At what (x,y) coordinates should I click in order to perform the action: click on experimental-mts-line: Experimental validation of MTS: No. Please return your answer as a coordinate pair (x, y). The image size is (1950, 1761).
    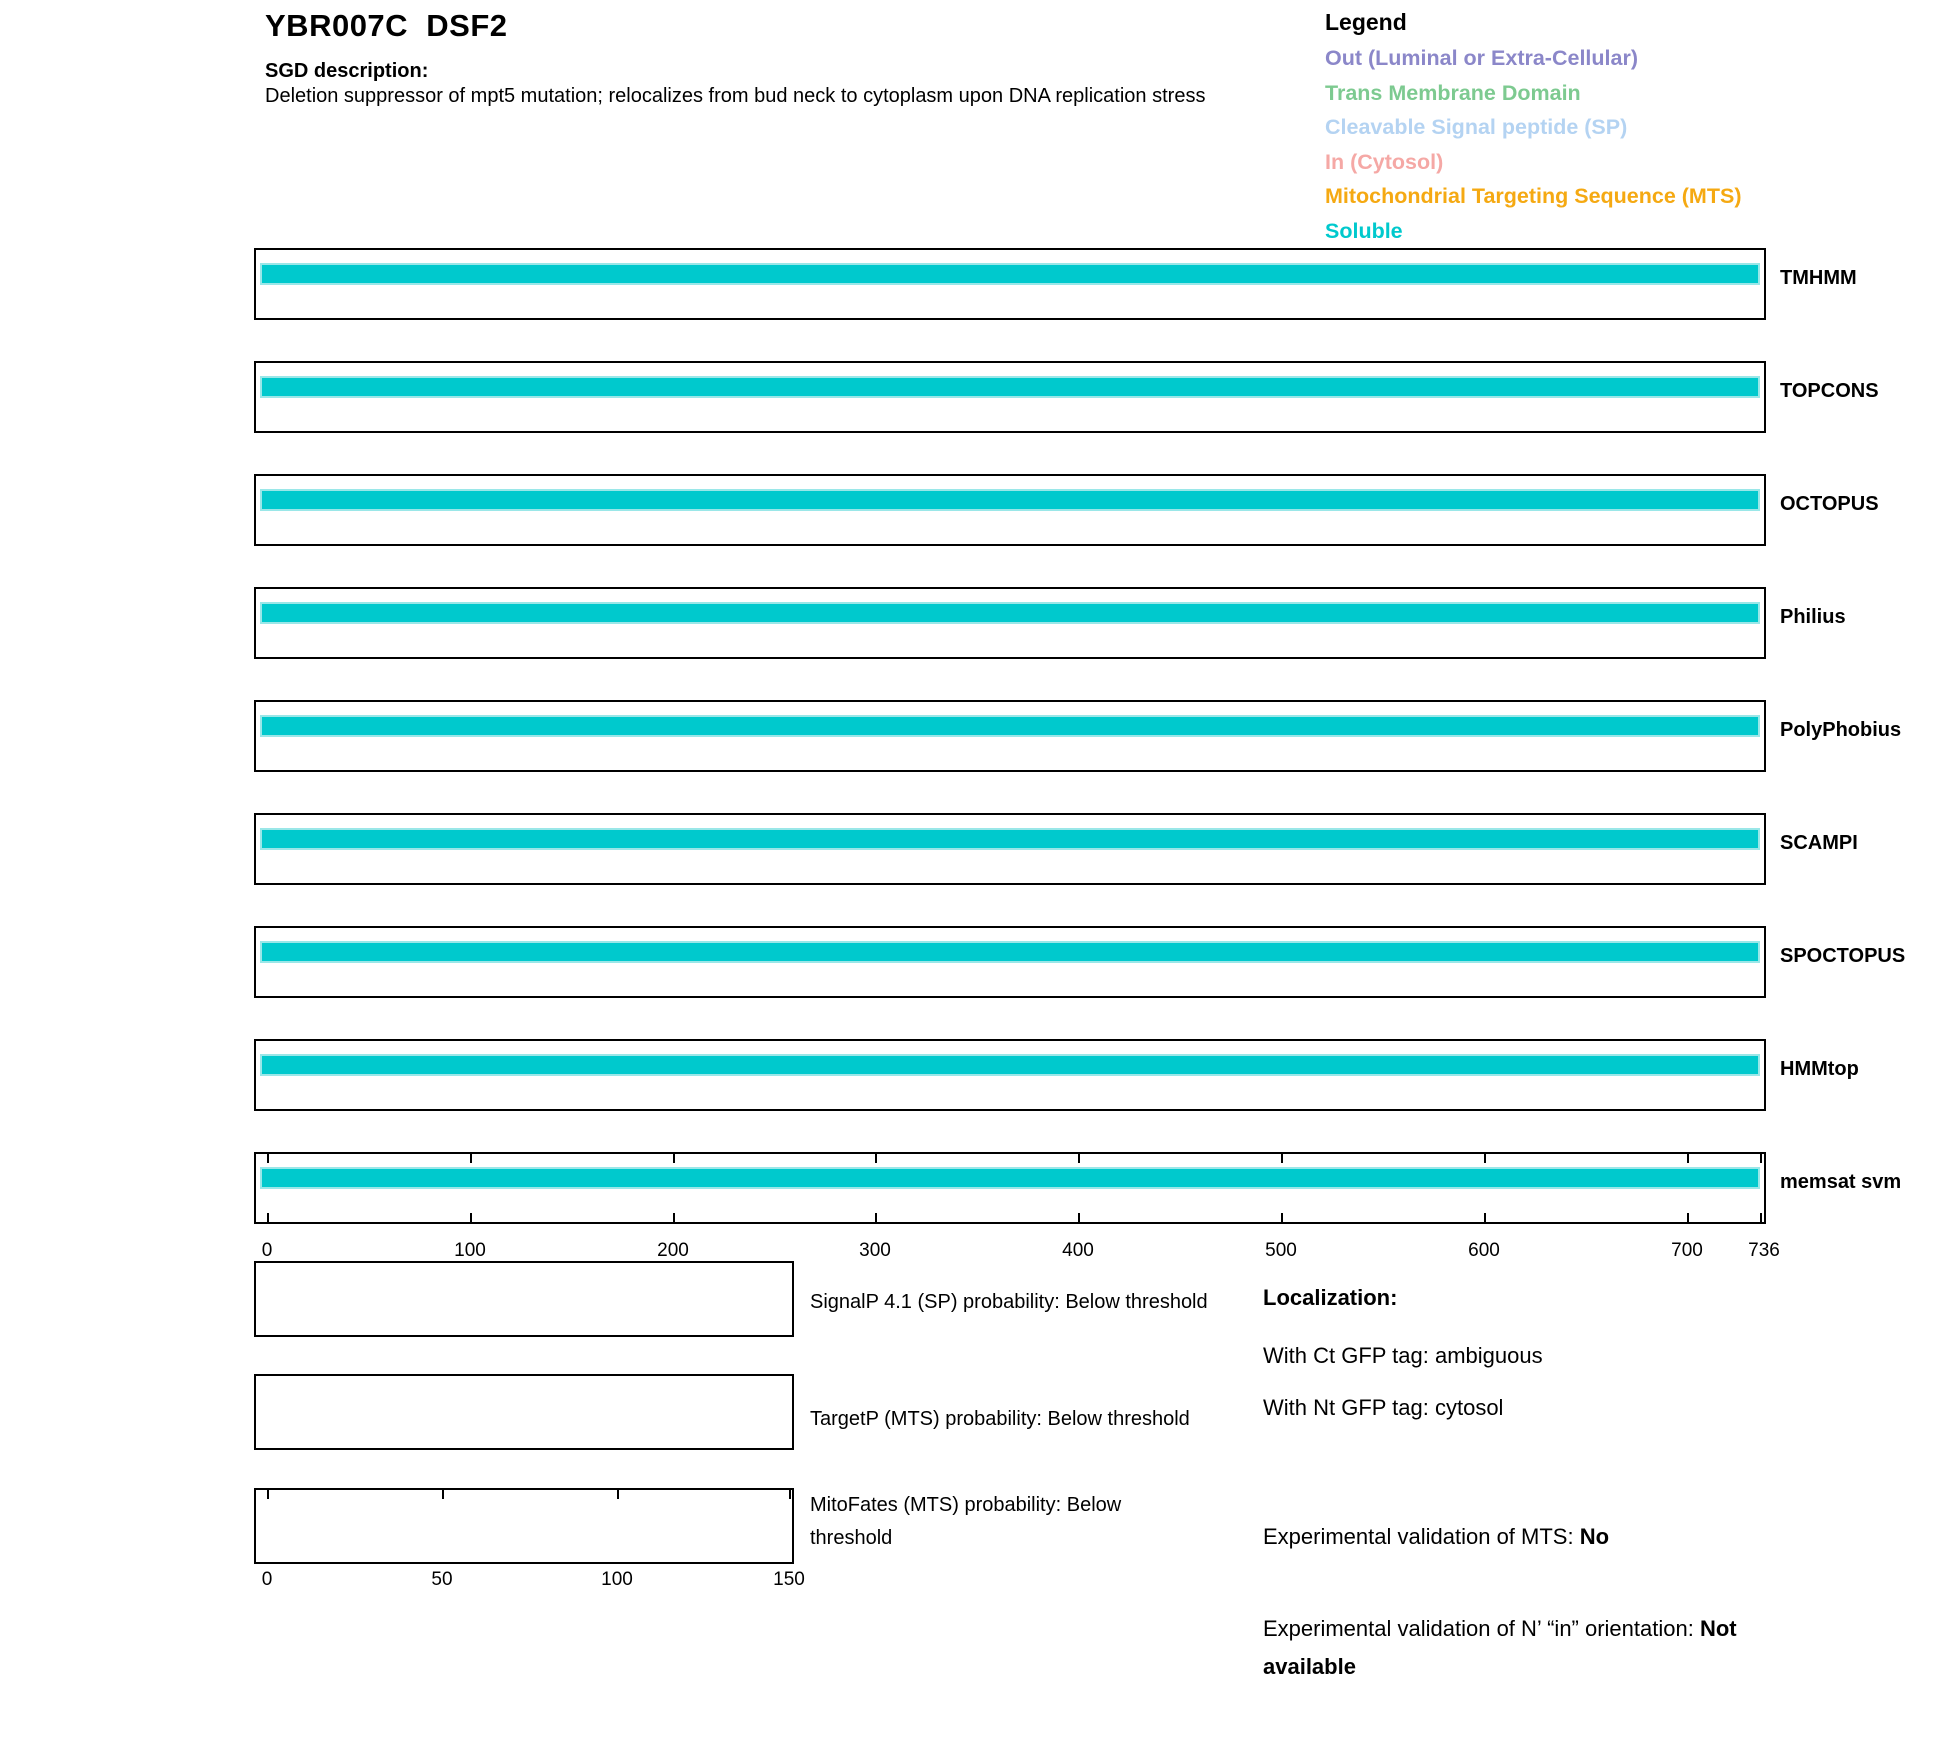
    Looking at the image, I should click on (1436, 1536).